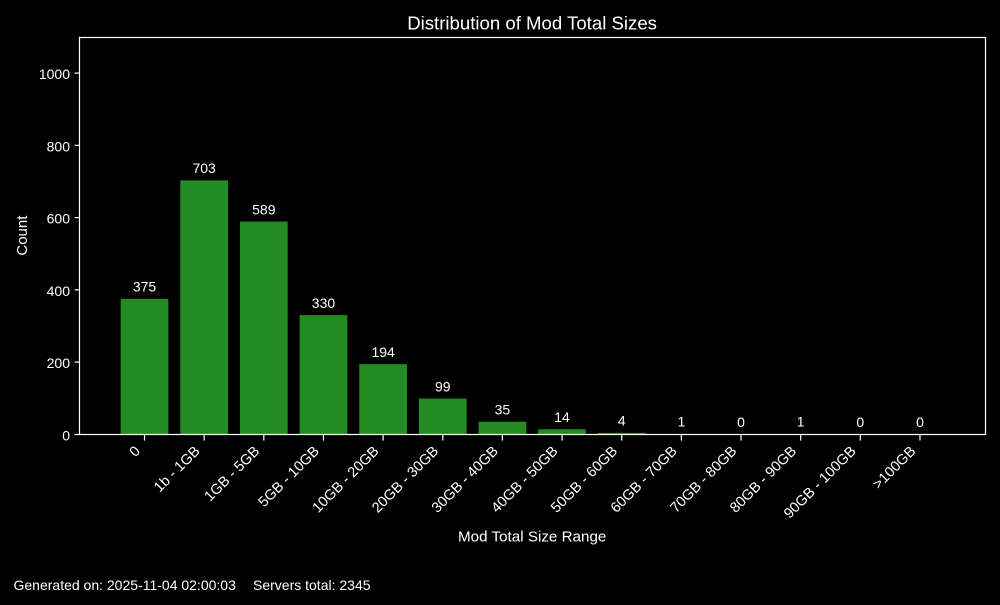  Describe the element at coordinates (324, 303) in the screenshot. I see `svg-text: 330` at that location.